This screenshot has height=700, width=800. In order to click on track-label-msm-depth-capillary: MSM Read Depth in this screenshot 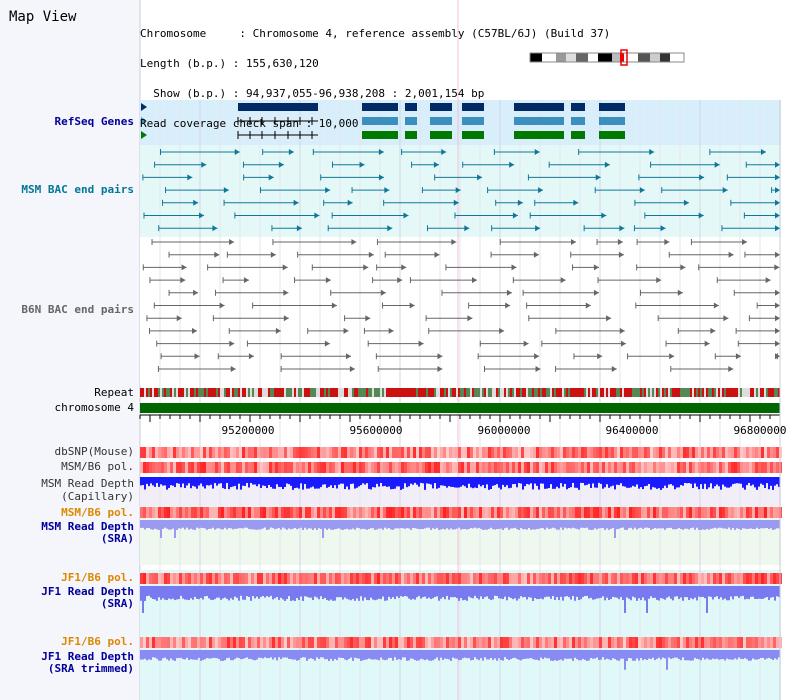, I will do `click(87, 483)`.